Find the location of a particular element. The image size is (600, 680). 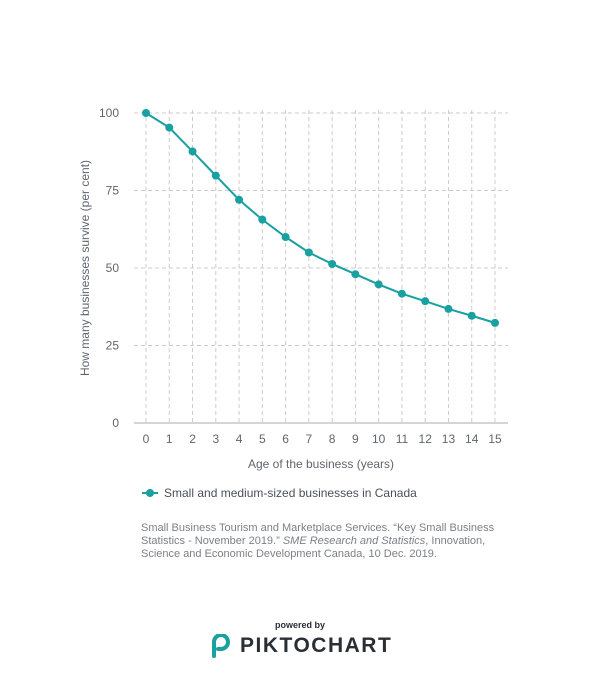

x-tick-label: 9 is located at coordinates (355, 439).